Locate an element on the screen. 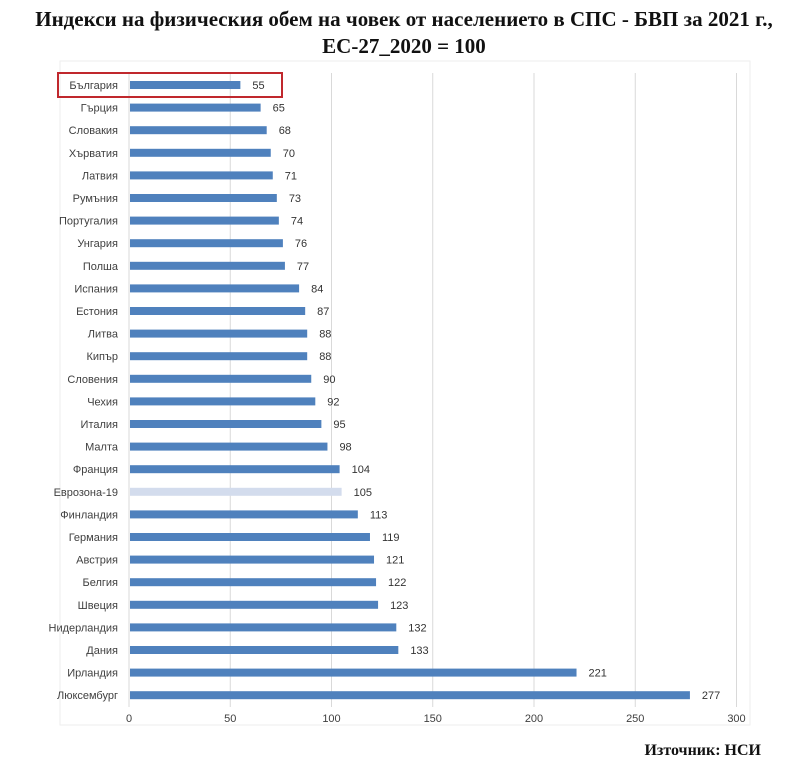 Image resolution: width=808 pixels, height=773 pixels. category-label: Дания is located at coordinates (102, 651).